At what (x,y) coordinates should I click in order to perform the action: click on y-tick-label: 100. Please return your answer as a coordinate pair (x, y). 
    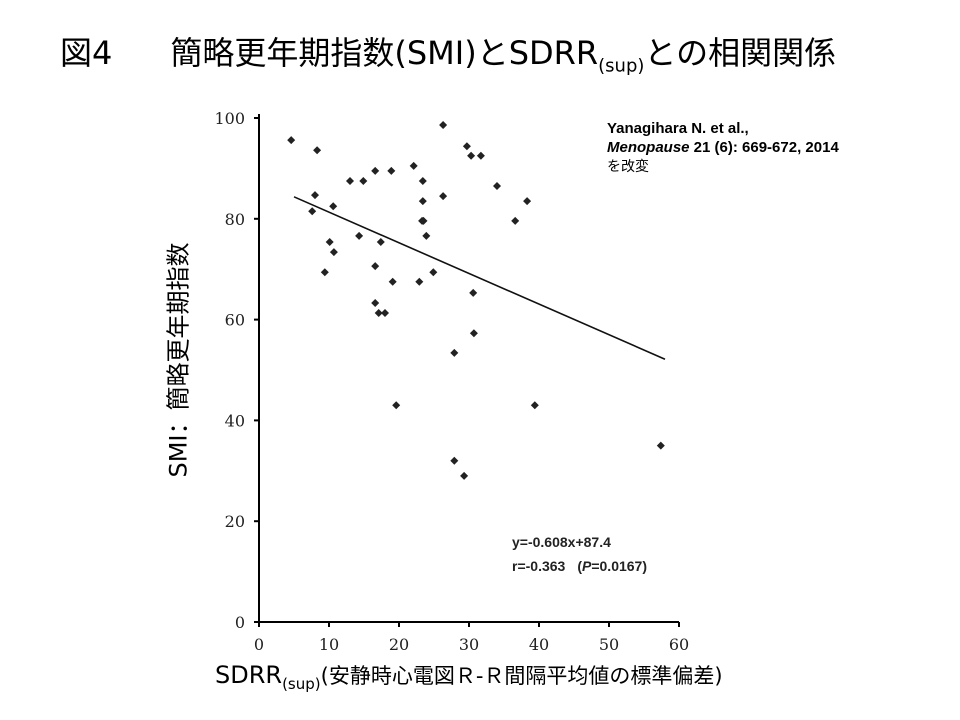
    Looking at the image, I should click on (229, 118).